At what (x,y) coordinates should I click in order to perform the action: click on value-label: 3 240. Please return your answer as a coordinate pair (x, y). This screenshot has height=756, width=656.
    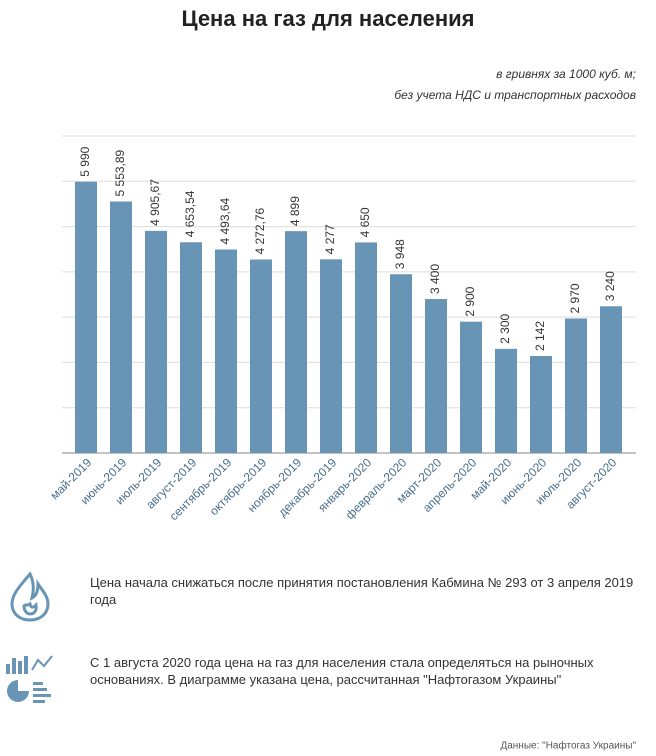
    Looking at the image, I should click on (610, 286).